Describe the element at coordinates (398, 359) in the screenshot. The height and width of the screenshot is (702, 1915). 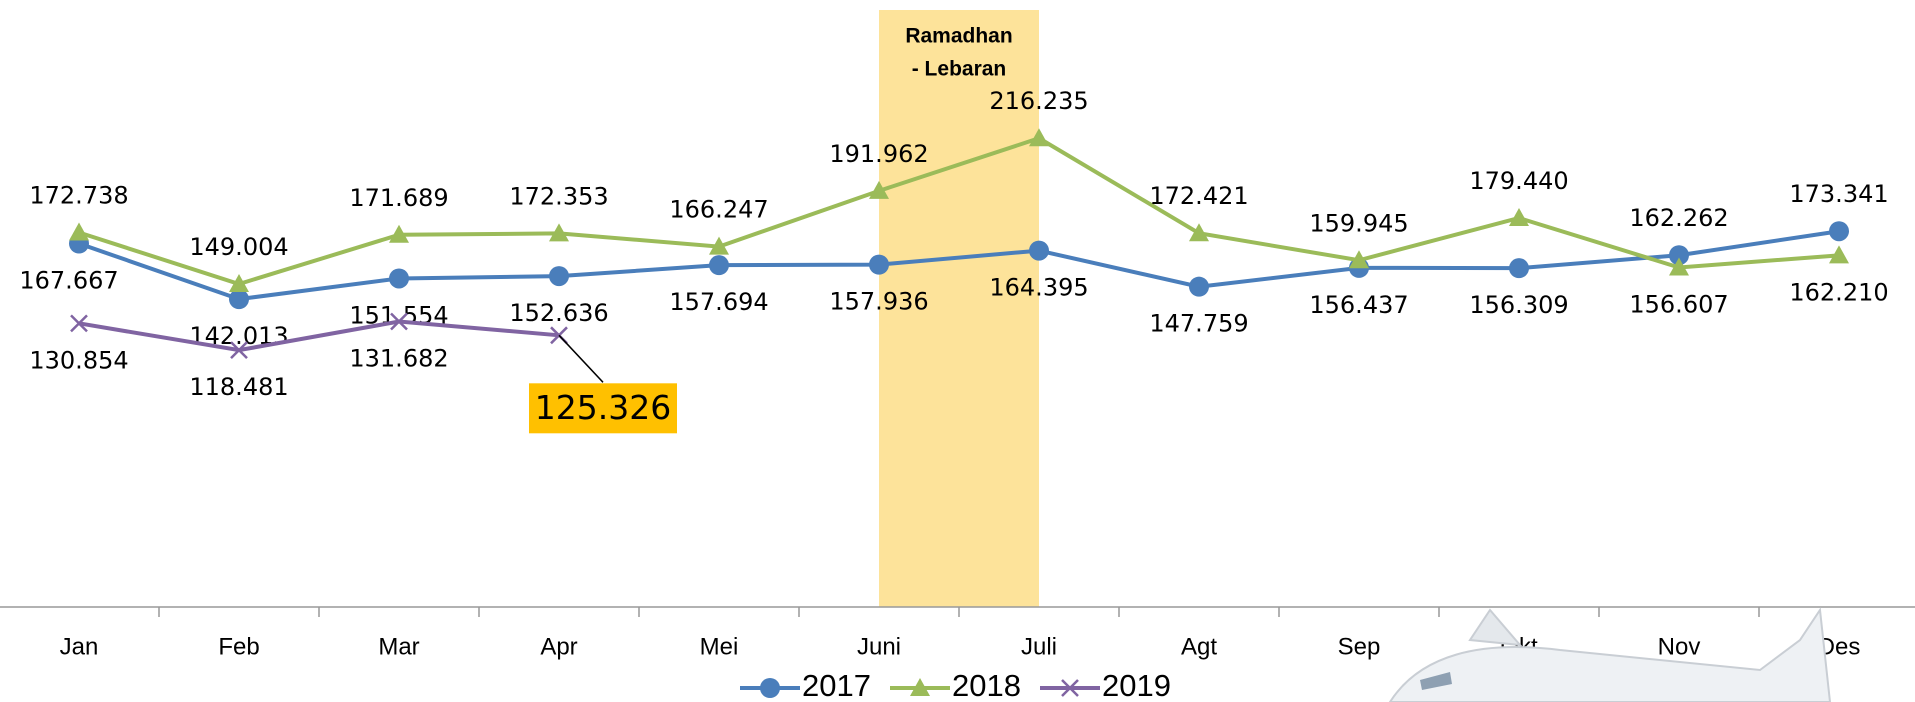
I see `data-label: 131.682` at that location.